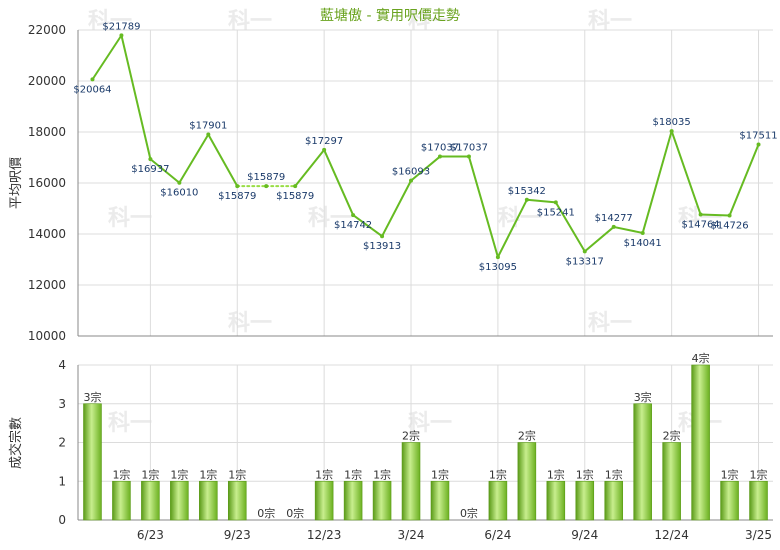 The width and height of the screenshot is (780, 550). What do you see at coordinates (411, 535) in the screenshot?
I see `x-tick-label: 3/24` at bounding box center [411, 535].